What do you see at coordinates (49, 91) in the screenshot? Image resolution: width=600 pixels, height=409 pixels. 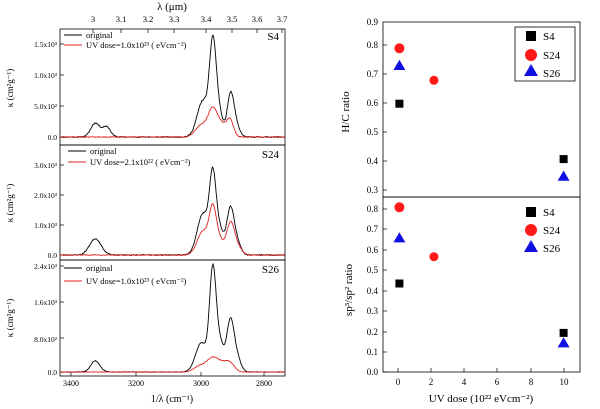 I see `y-ticks: 0.0 5.0x10² 1.0x10³ 1.5x10³` at bounding box center [49, 91].